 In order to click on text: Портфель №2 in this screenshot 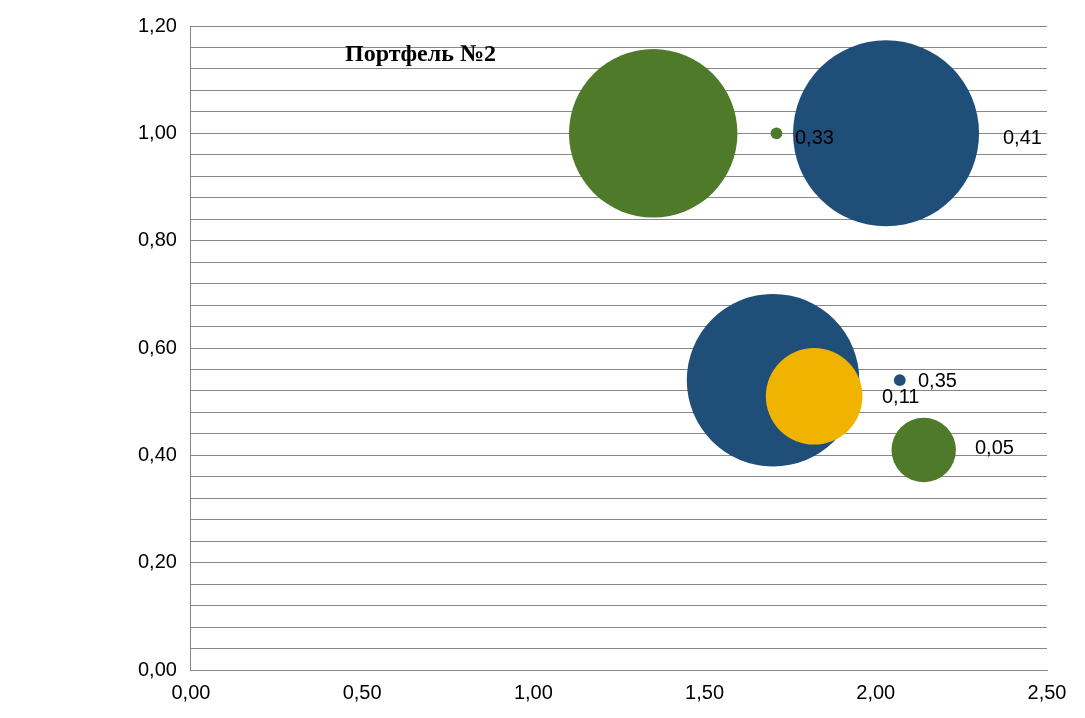, I will do `click(421, 53)`.